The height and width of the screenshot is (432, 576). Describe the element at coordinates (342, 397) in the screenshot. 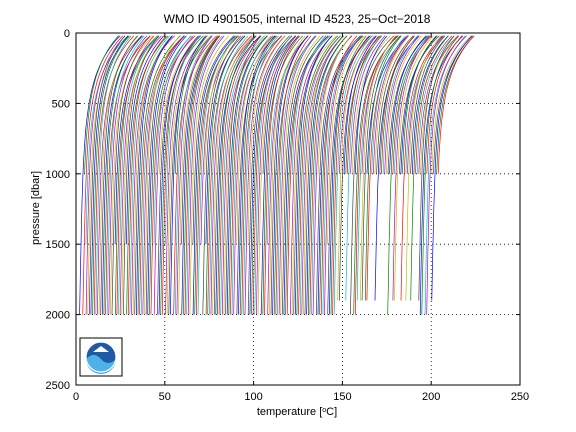

I see `x-tick-label: 150` at that location.